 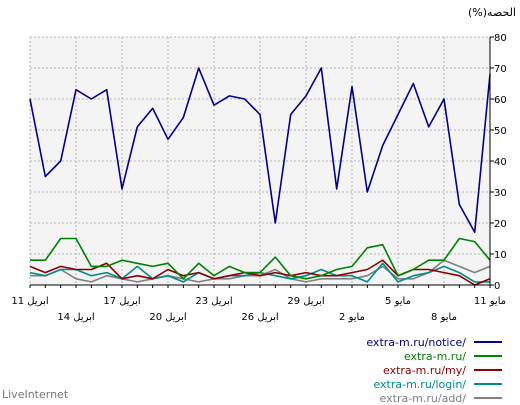 I want to click on x-tick-label: 2 مايو, so click(x=352, y=317).